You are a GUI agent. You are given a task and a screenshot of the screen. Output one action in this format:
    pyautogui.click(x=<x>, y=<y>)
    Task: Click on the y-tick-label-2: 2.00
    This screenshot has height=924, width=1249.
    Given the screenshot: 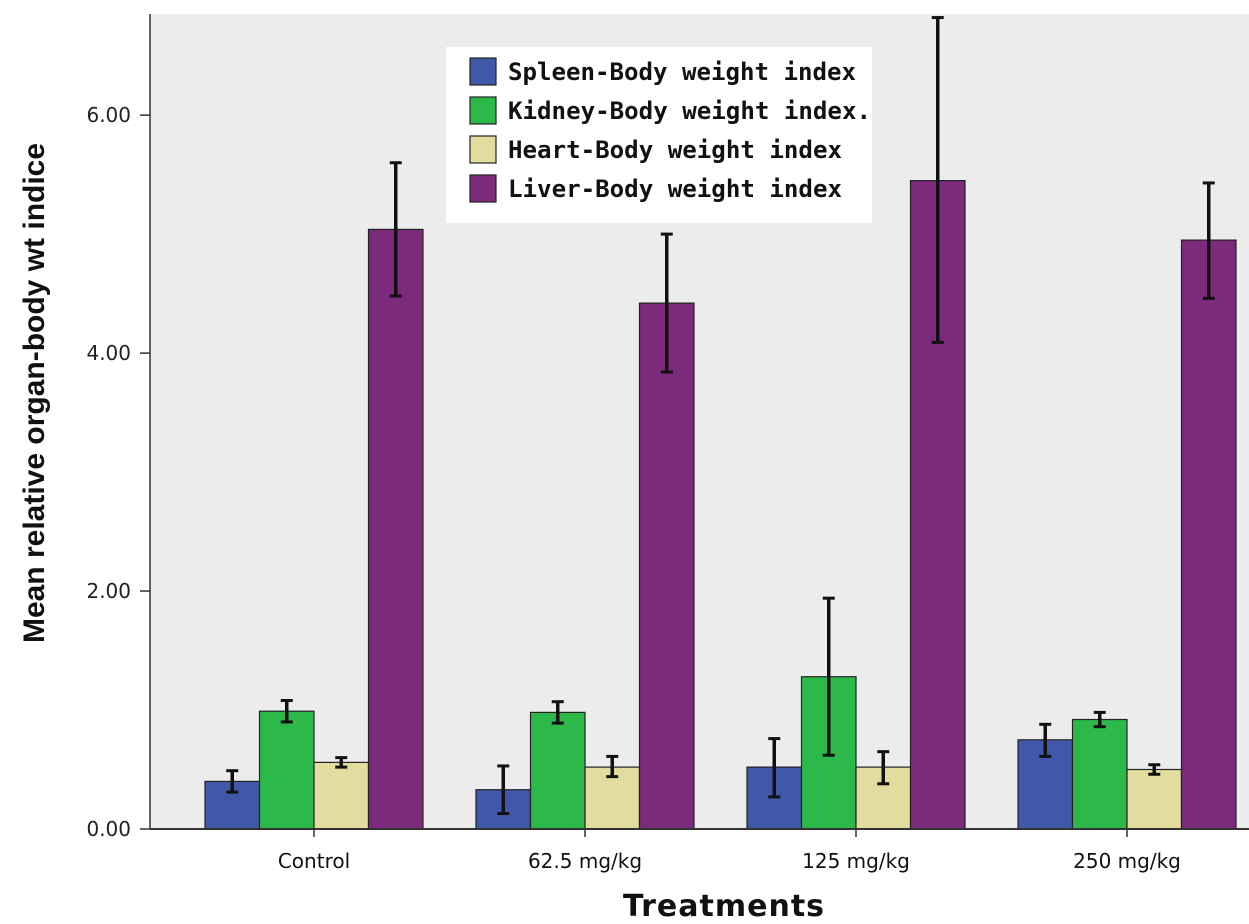 What is the action you would take?
    pyautogui.click(x=108, y=591)
    